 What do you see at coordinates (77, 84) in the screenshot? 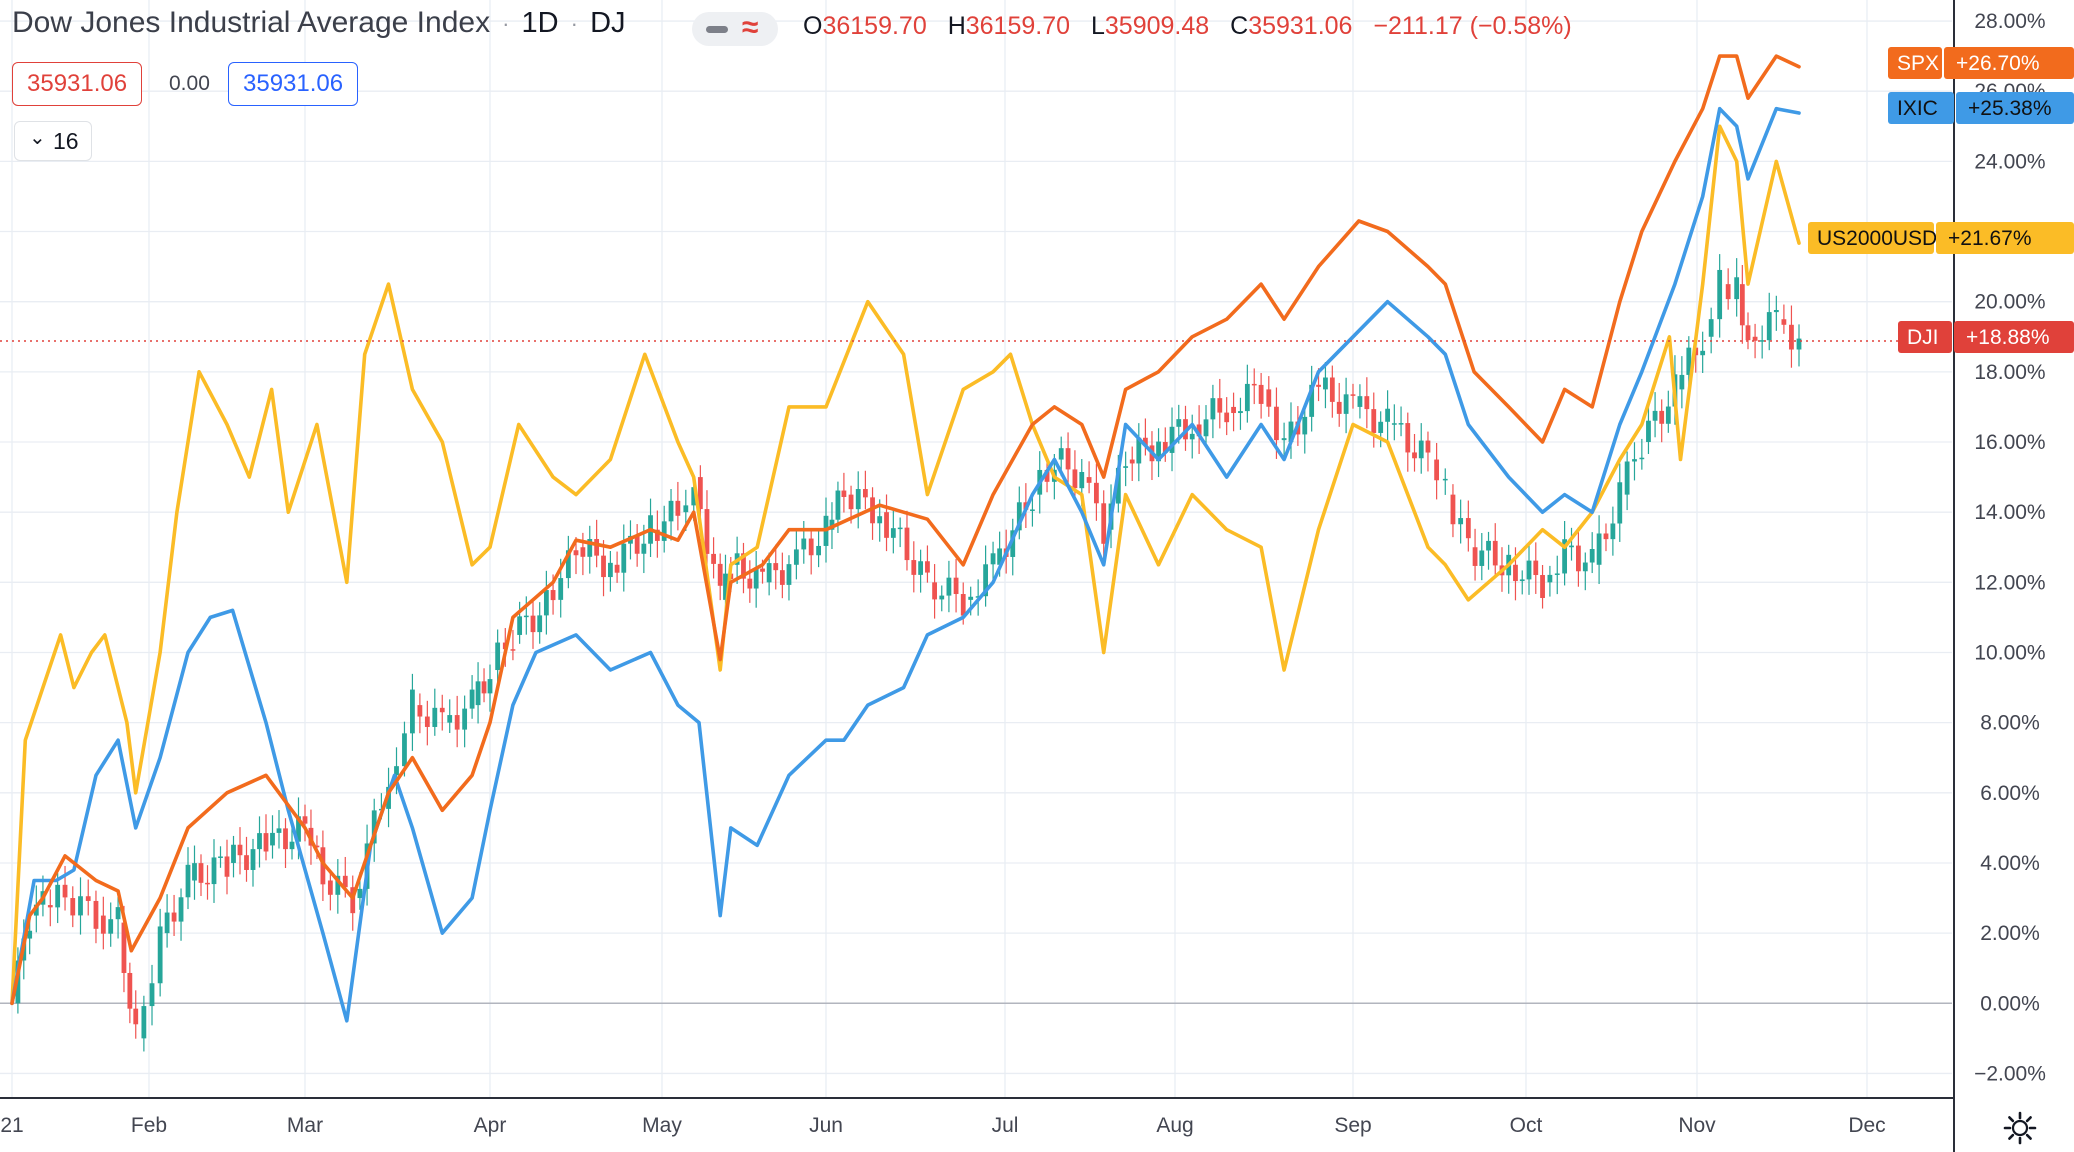
I see `sell-price-button: 35931.06` at bounding box center [77, 84].